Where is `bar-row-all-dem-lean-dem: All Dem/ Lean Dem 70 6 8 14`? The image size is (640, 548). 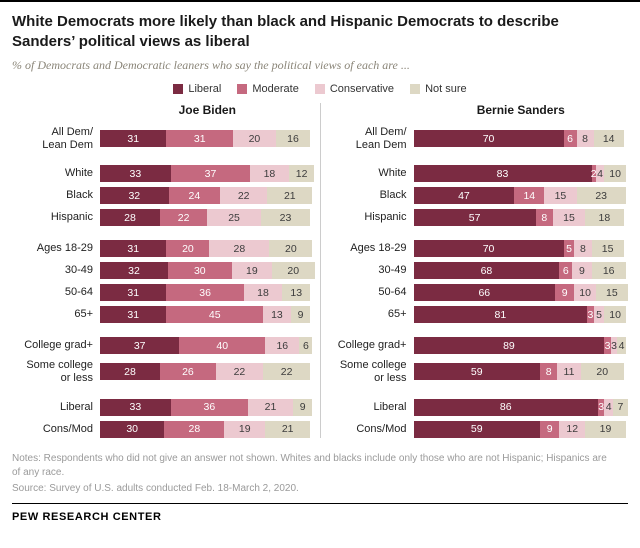
bar-row-all-dem-lean-dem: All Dem/ Lean Dem 70 6 8 14 is located at coordinates (477, 138).